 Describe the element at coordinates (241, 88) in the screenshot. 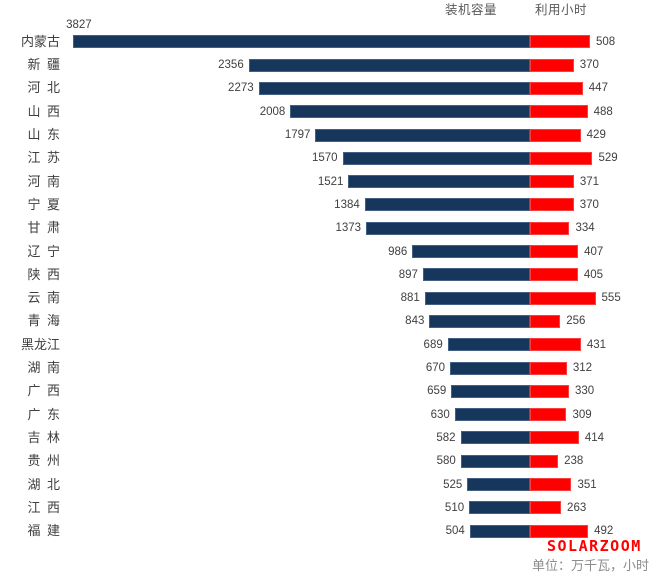

I see `capacity-value-label: 2273` at that location.